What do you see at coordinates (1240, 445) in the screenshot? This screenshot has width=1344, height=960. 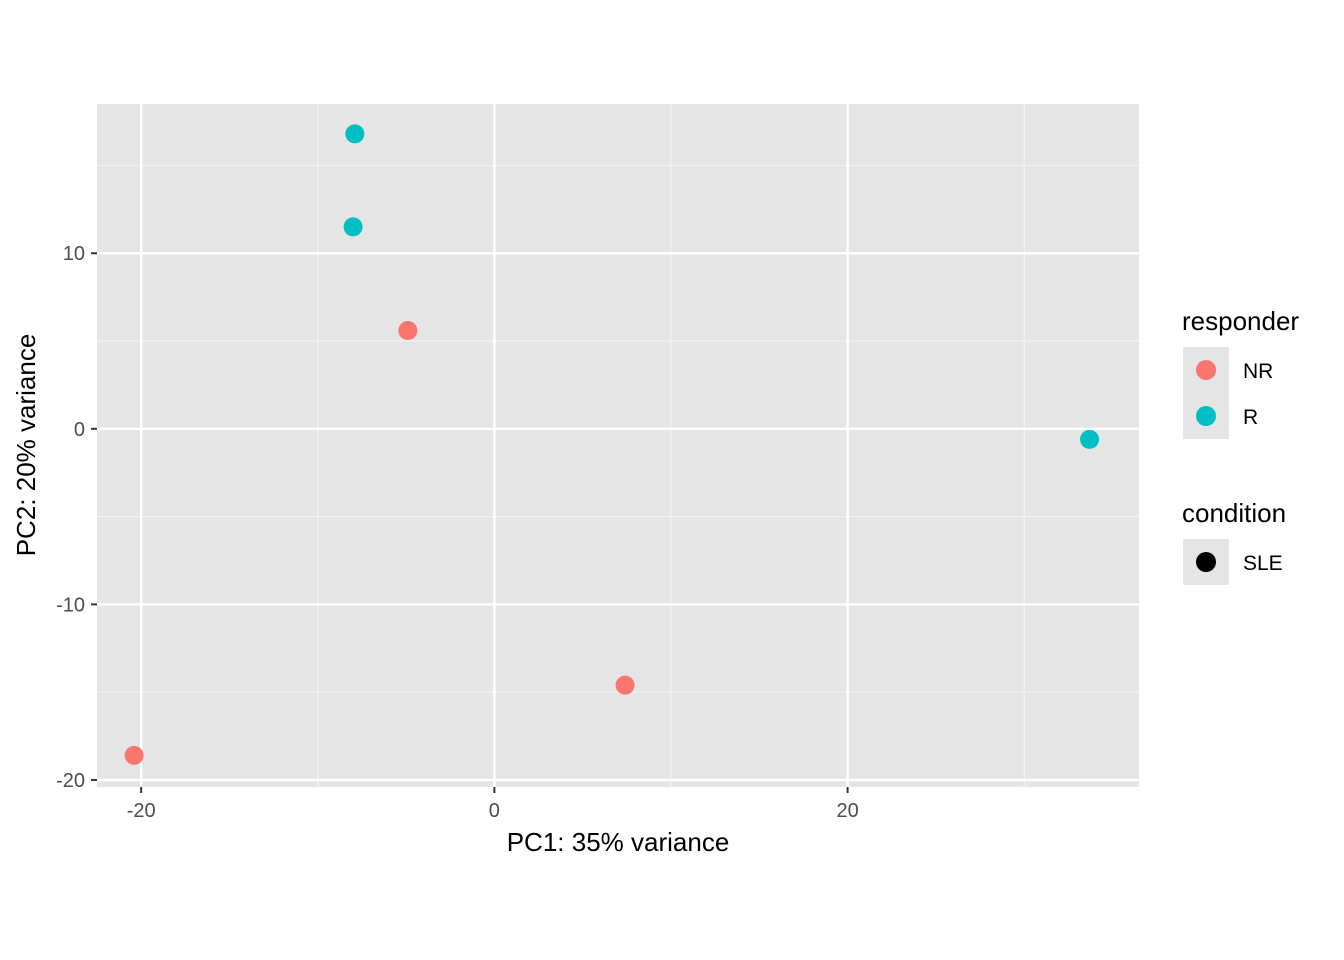 I see `legend: responder NR R condition SLE` at bounding box center [1240, 445].